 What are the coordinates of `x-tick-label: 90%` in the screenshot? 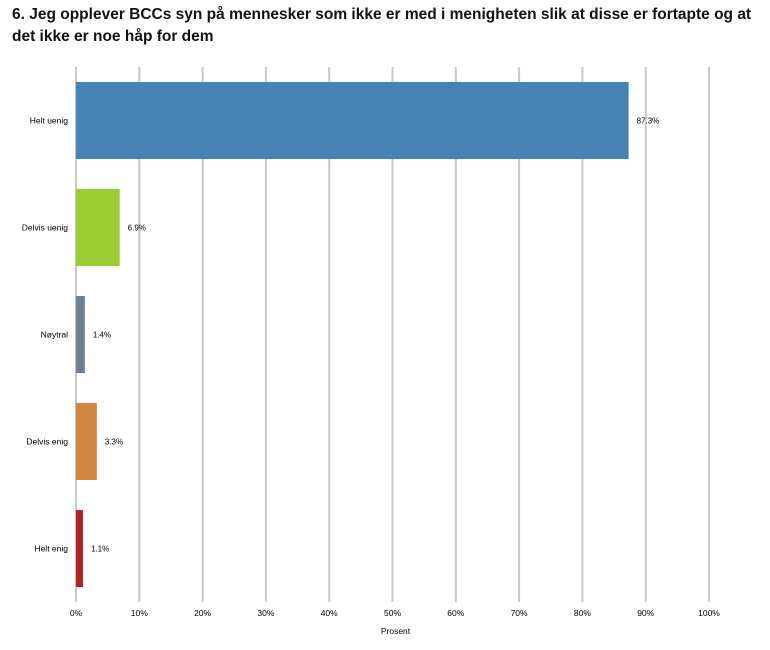 It's located at (645, 613).